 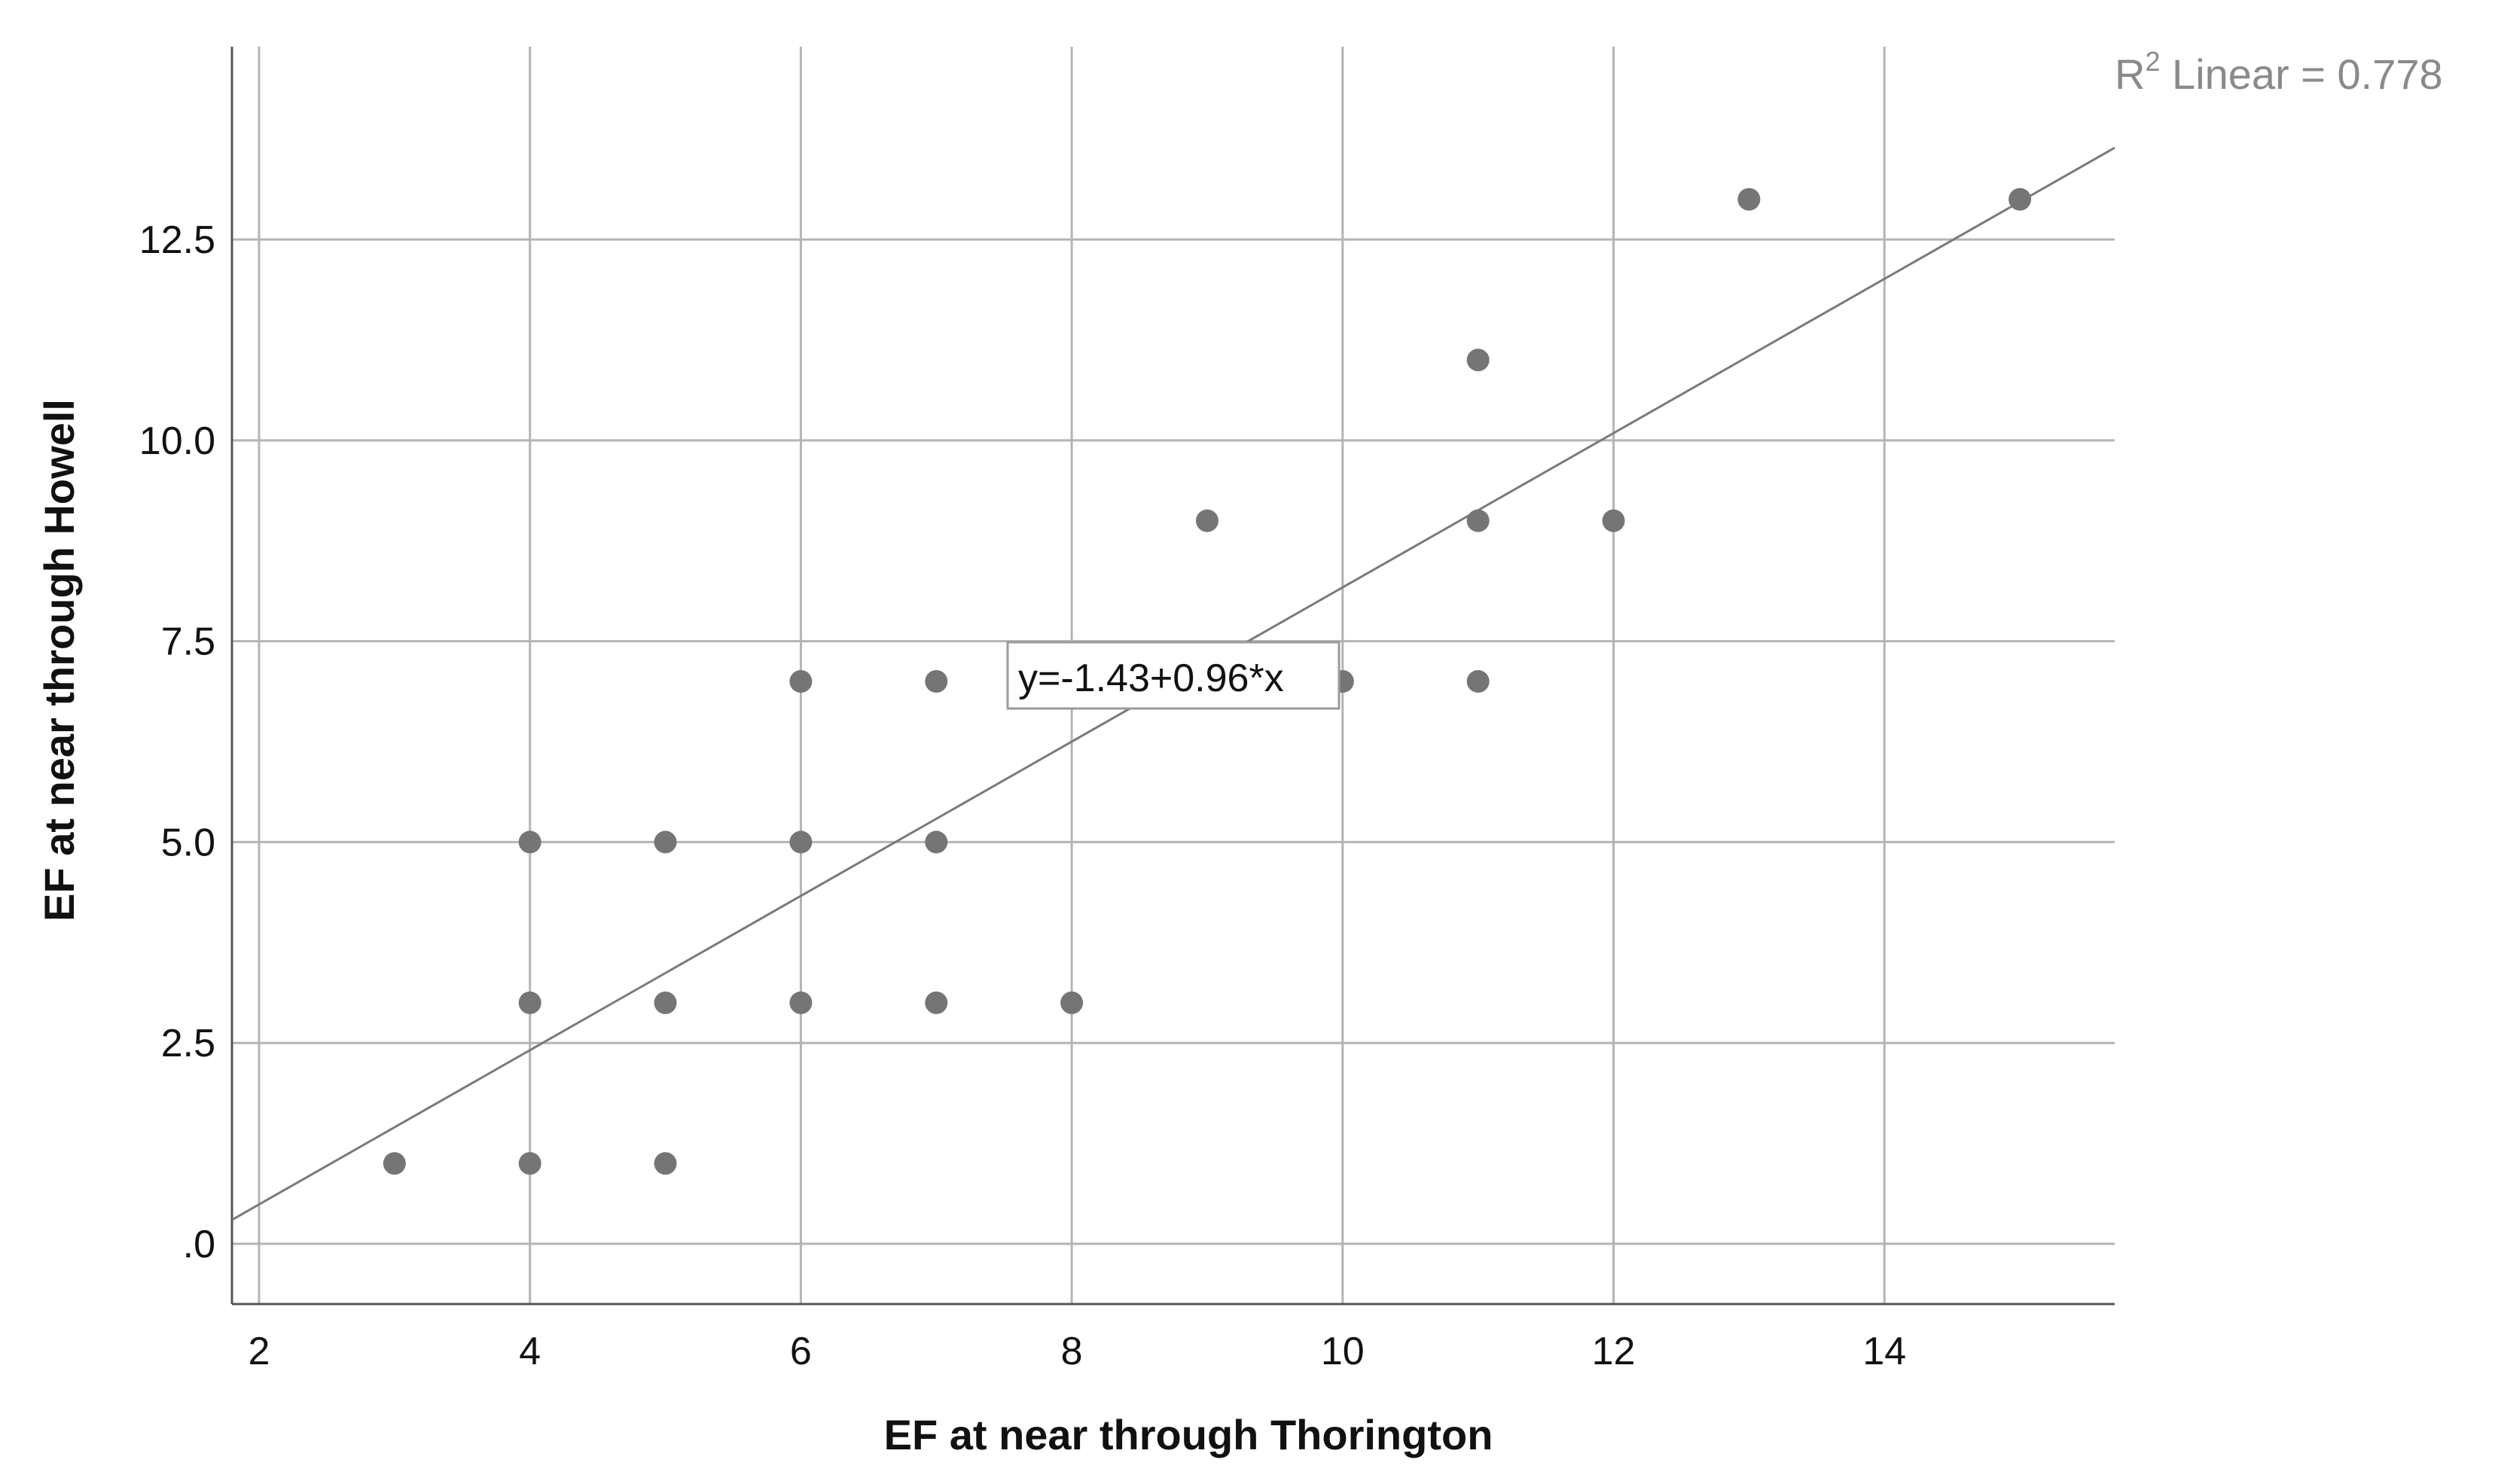 What do you see at coordinates (530, 1351) in the screenshot?
I see `x-tick-label: 4` at bounding box center [530, 1351].